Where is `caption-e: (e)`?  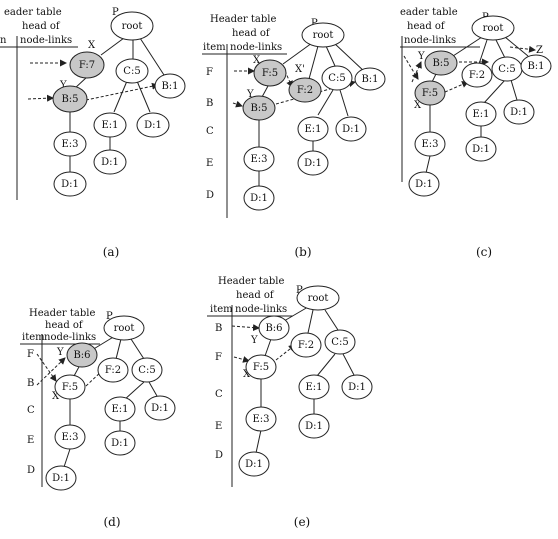 caption-e: (e) is located at coordinates (302, 522).